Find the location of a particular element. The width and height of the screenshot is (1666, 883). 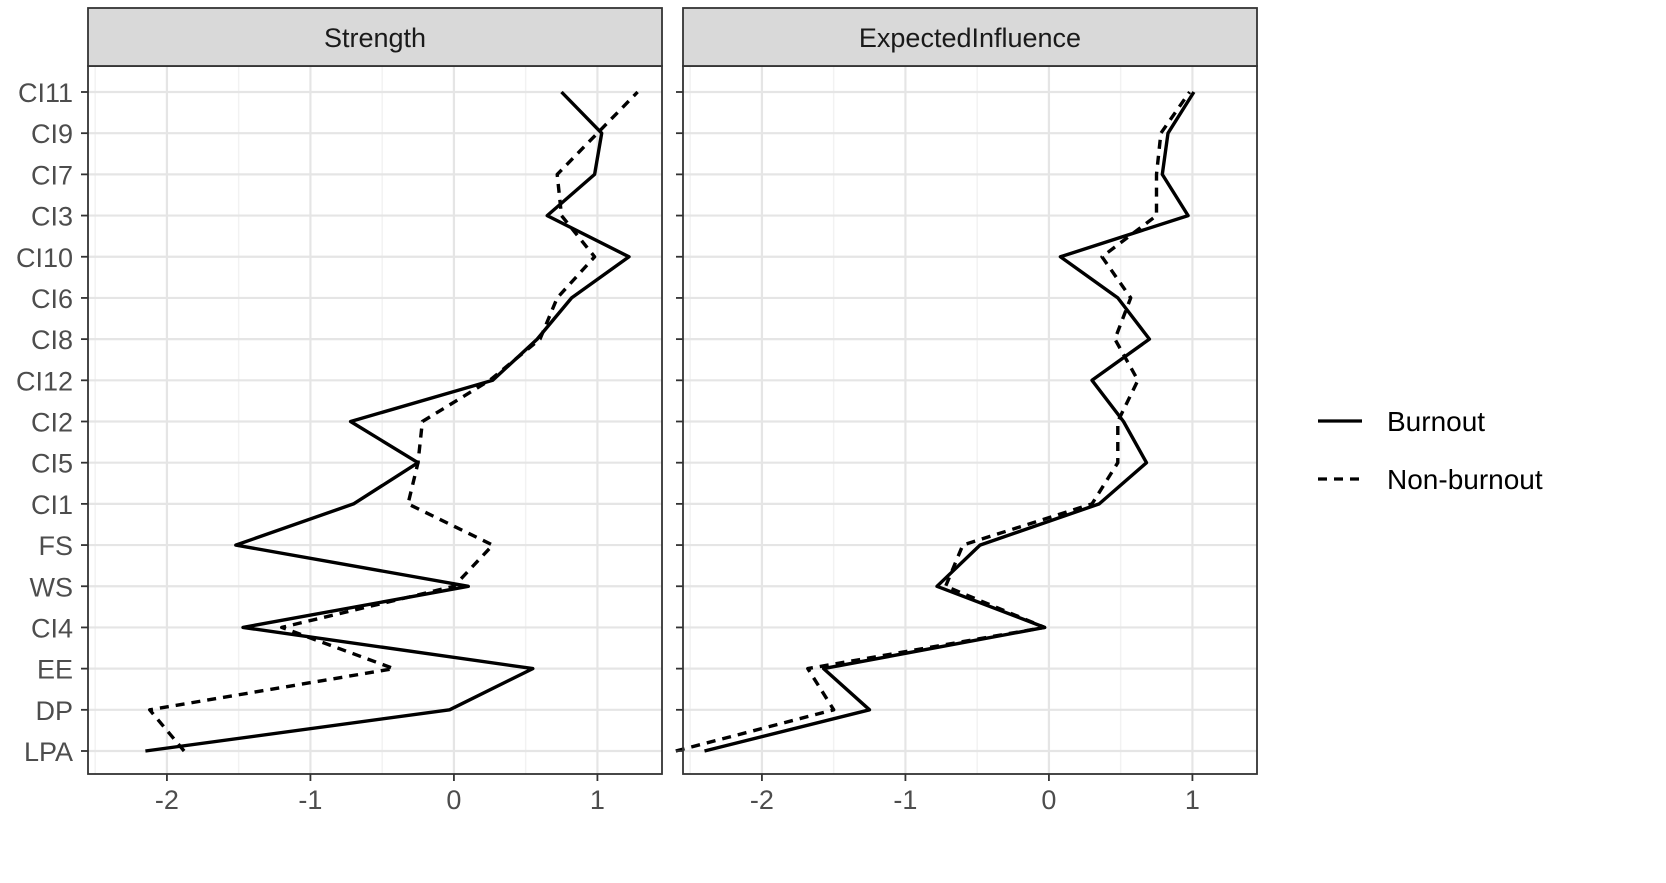

facet-strip-title: Strength is located at coordinates (375, 38).